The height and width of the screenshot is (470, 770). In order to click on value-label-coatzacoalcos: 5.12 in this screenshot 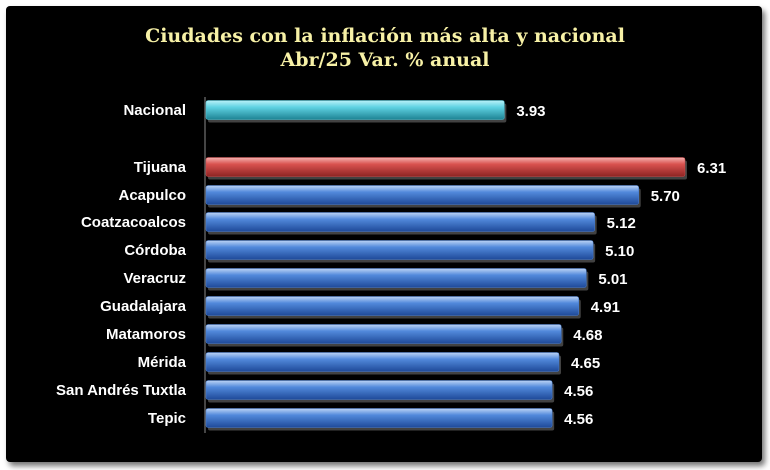, I will do `click(621, 223)`.